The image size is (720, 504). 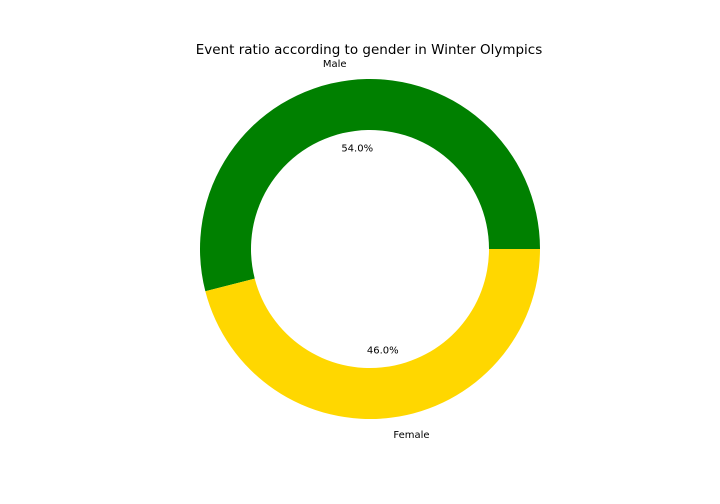 I want to click on percent-label-male: 54.0%, so click(x=357, y=148).